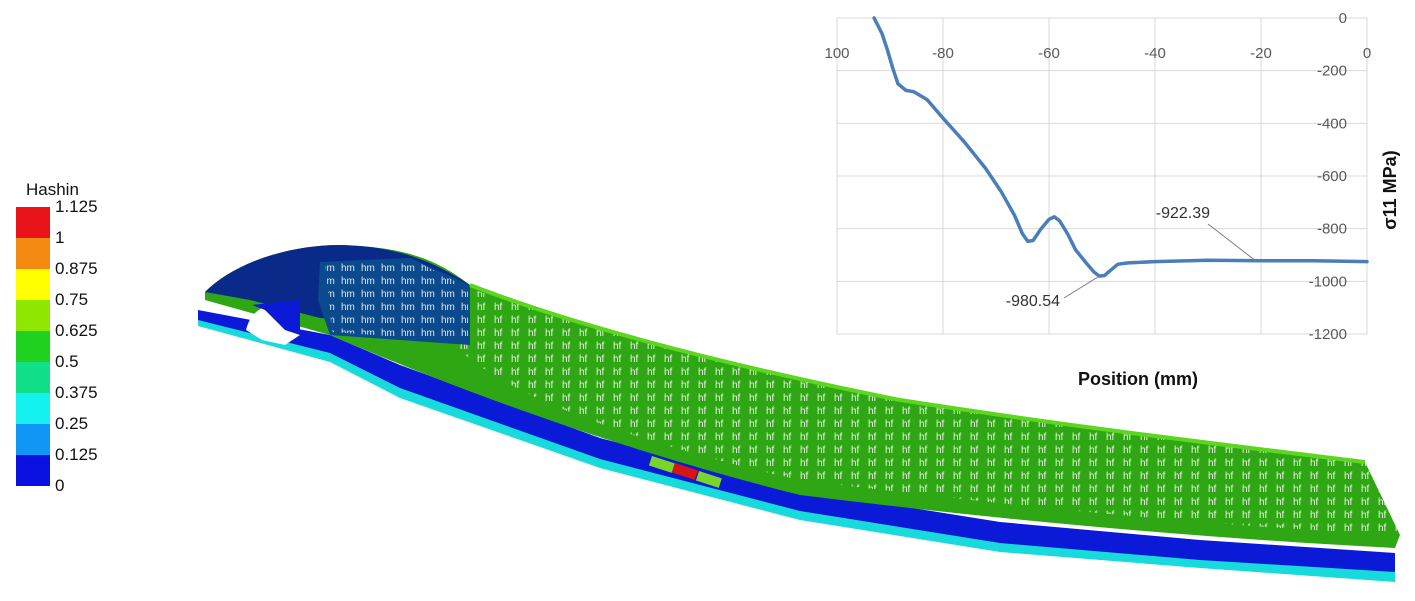  Describe the element at coordinates (1332, 71) in the screenshot. I see `y-tick-label: -200` at that location.